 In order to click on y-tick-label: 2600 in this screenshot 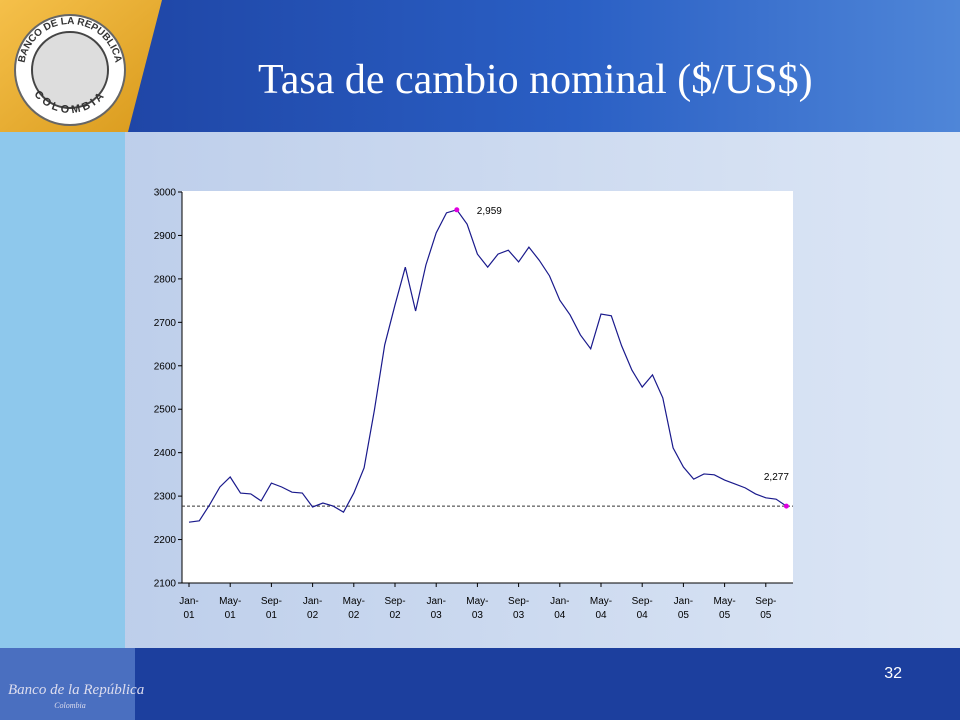, I will do `click(165, 366)`.